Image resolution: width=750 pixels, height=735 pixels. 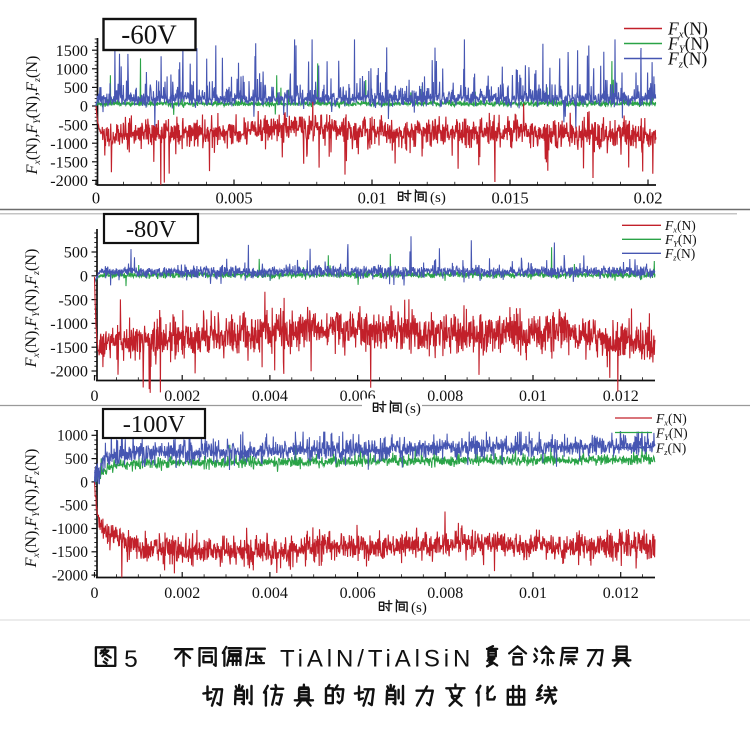 What do you see at coordinates (509, 198) in the screenshot?
I see `svg-text: 0.015` at bounding box center [509, 198].